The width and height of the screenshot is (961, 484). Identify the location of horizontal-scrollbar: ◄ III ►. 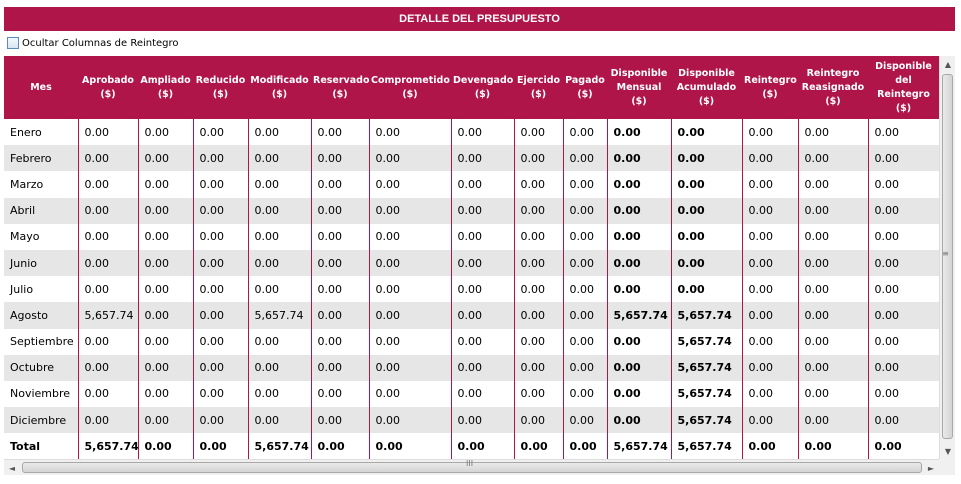
(471, 467).